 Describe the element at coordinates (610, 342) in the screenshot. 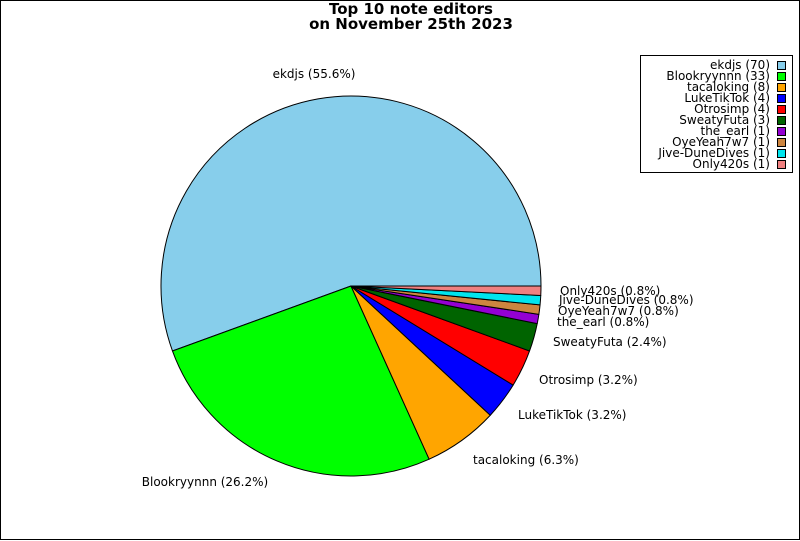

I see `slice-label-sweatyfuta: SweatyFuta (2.4%)` at that location.